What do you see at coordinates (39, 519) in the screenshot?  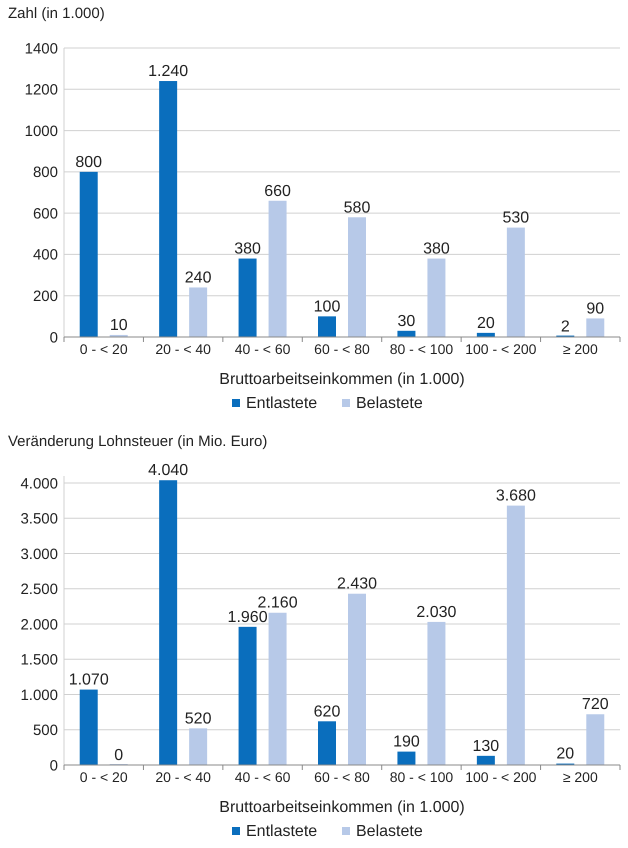 I see `y-tick-label: 3.500` at bounding box center [39, 519].